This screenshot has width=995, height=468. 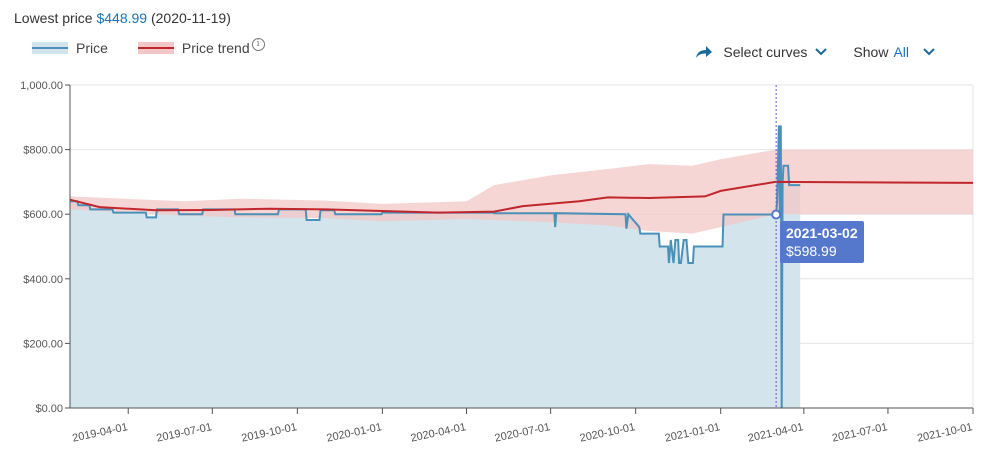 What do you see at coordinates (43, 215) in the screenshot?
I see `y-tick-label: $600.00` at bounding box center [43, 215].